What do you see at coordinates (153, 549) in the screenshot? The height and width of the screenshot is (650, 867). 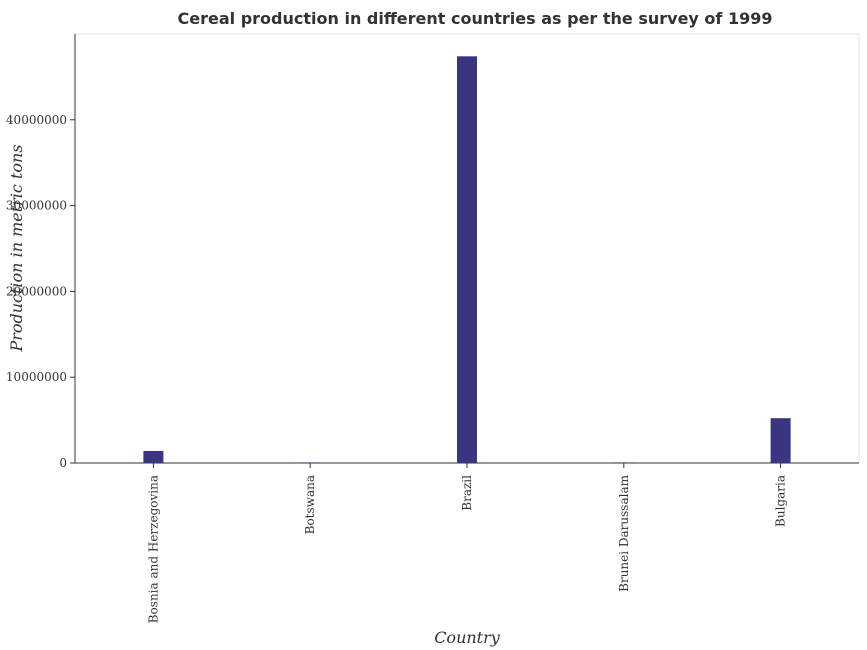 I see `x-tick-label: Bosnia and Herzegovina` at bounding box center [153, 549].